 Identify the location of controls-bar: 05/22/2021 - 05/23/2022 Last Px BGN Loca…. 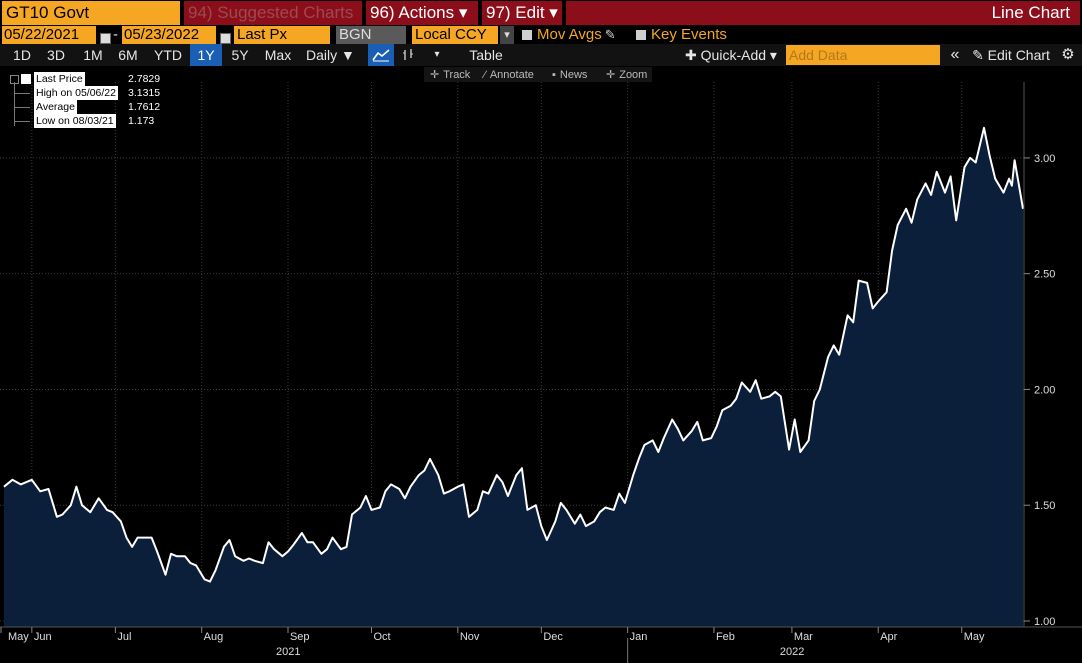
(541, 35).